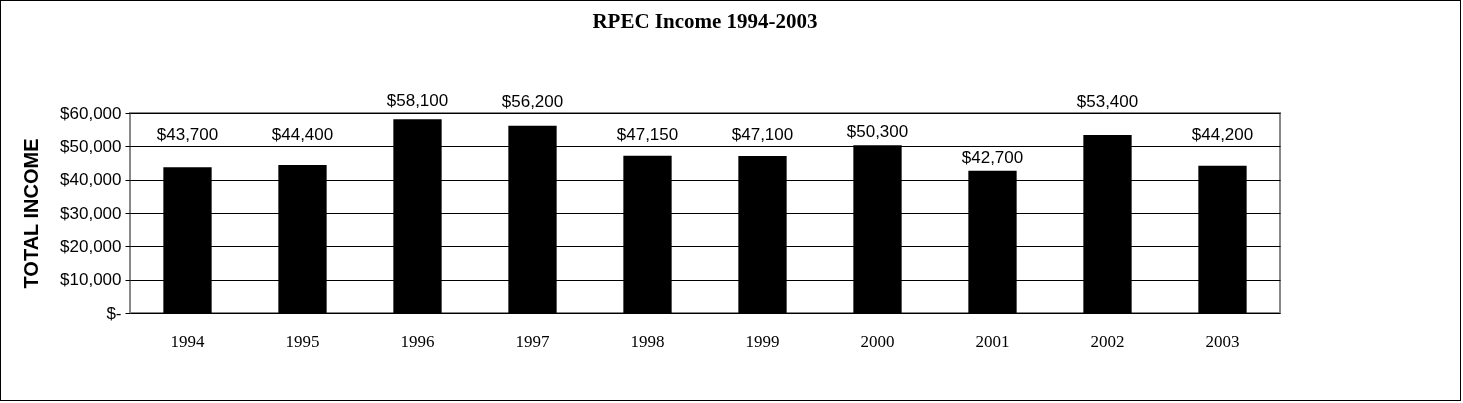  Describe the element at coordinates (1222, 134) in the screenshot. I see `data-label: $44,200` at that location.